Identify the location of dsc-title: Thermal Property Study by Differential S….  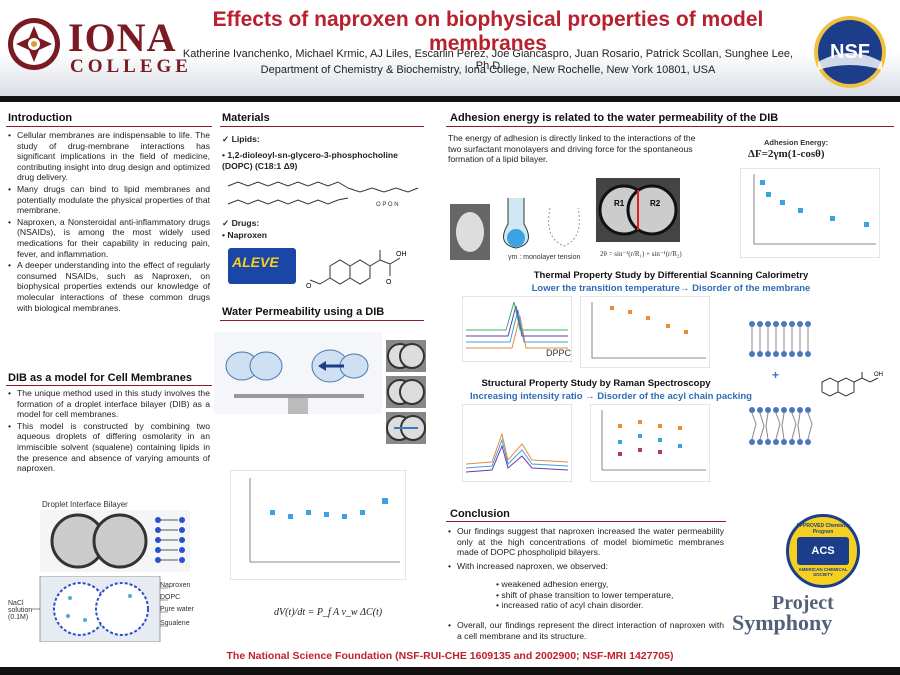
(671, 275).